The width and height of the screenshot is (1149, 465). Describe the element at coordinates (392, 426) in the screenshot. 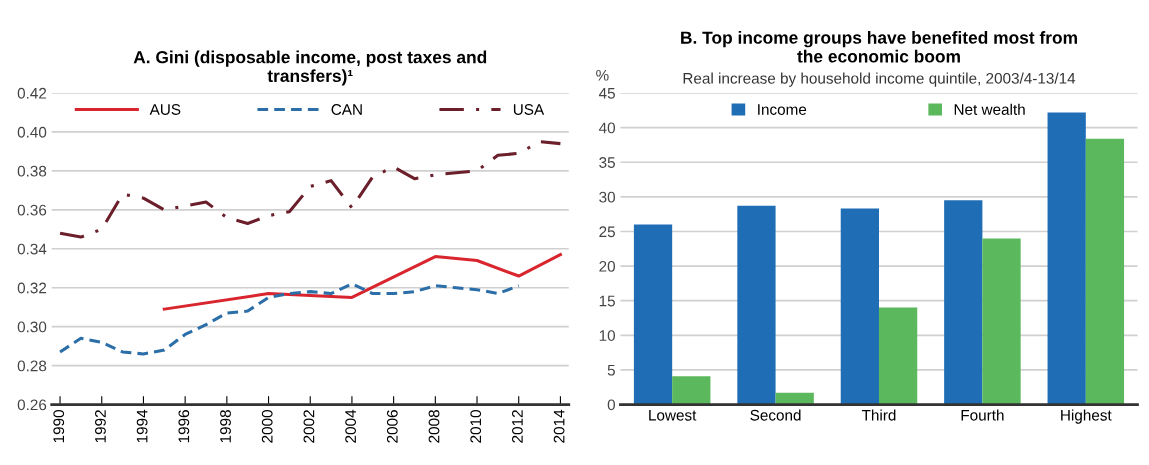

I see `x-tick-label: 2006` at that location.